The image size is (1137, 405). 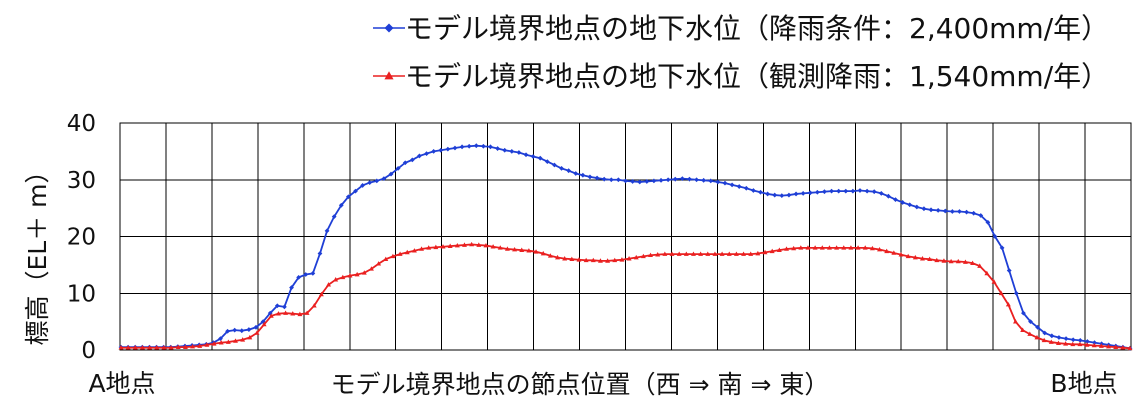 I want to click on y-axis-ticks: 0 10 20 30 40, so click(x=81, y=237).